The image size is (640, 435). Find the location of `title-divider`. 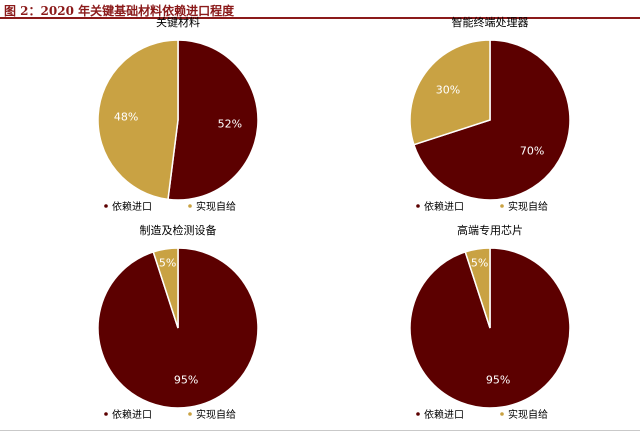

title-divider is located at coordinates (320, 18).